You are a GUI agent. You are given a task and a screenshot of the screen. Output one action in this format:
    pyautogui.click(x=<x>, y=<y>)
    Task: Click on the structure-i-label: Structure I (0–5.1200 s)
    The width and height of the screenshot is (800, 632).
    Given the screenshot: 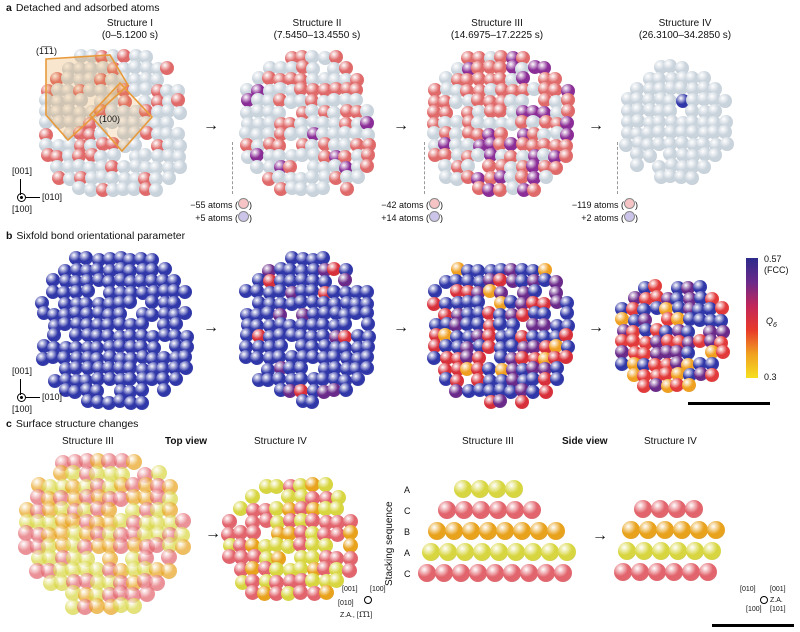 What is the action you would take?
    pyautogui.click(x=130, y=29)
    